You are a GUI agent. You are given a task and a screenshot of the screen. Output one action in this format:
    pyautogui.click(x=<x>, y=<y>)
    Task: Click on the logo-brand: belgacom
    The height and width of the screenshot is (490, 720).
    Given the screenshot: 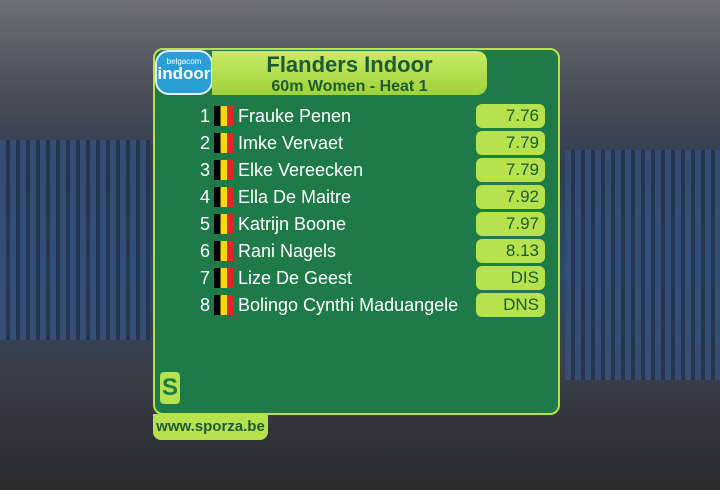 What is the action you would take?
    pyautogui.click(x=184, y=61)
    